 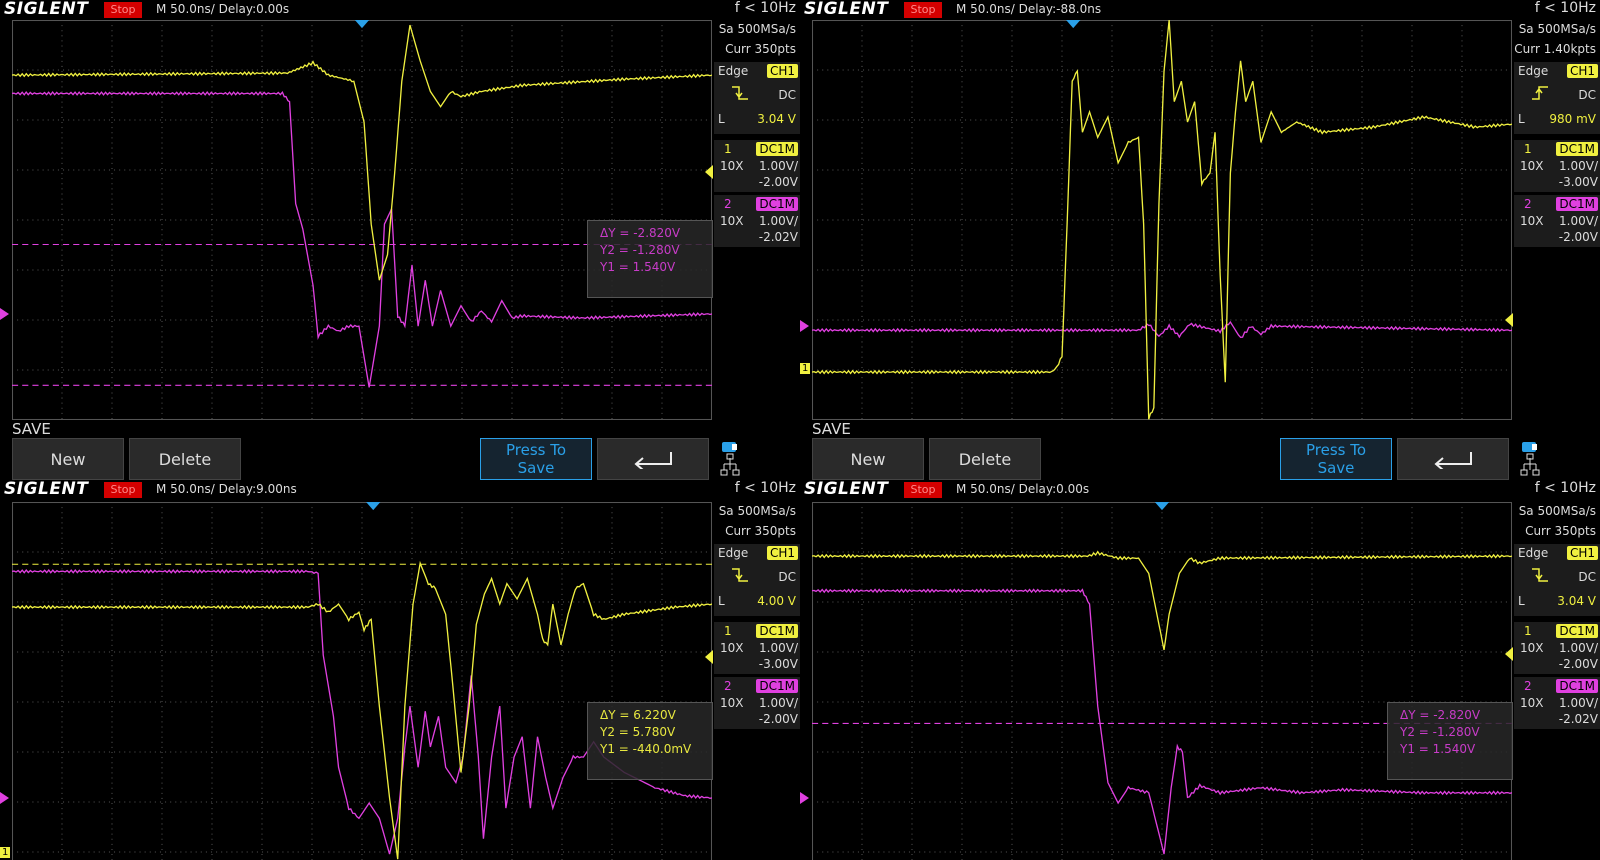 I want to click on storage-icons, so click(x=732, y=458).